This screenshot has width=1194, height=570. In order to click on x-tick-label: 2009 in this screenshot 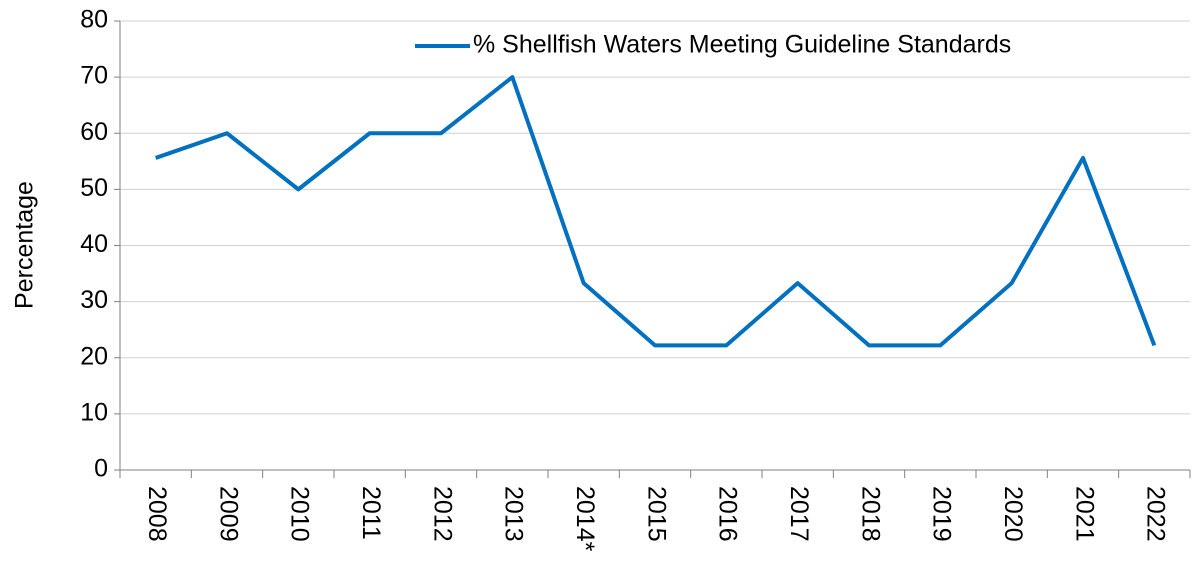, I will do `click(228, 514)`.